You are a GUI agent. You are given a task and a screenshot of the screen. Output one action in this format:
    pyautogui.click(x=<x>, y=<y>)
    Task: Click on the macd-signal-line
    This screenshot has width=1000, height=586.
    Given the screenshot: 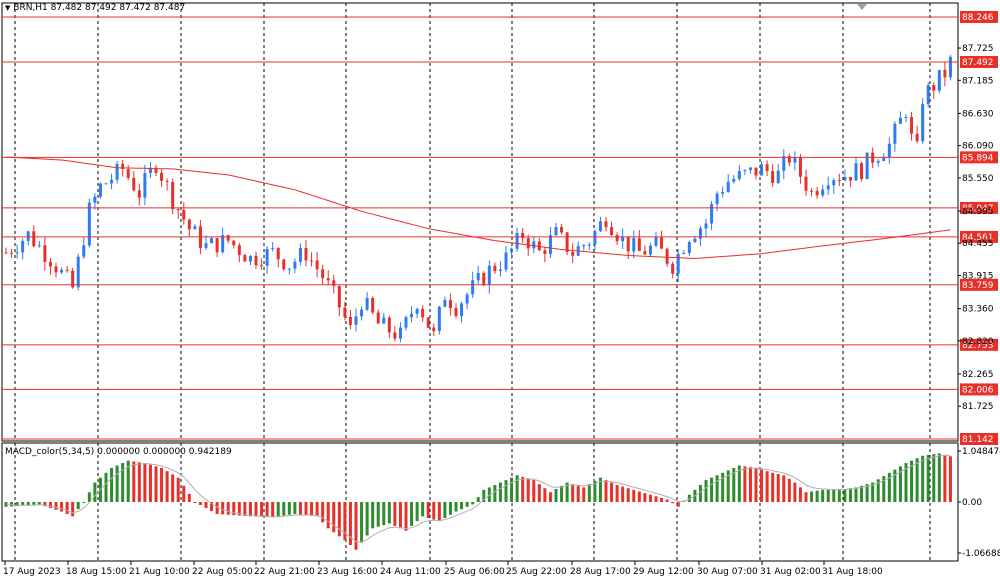 What is the action you would take?
    pyautogui.click(x=478, y=498)
    